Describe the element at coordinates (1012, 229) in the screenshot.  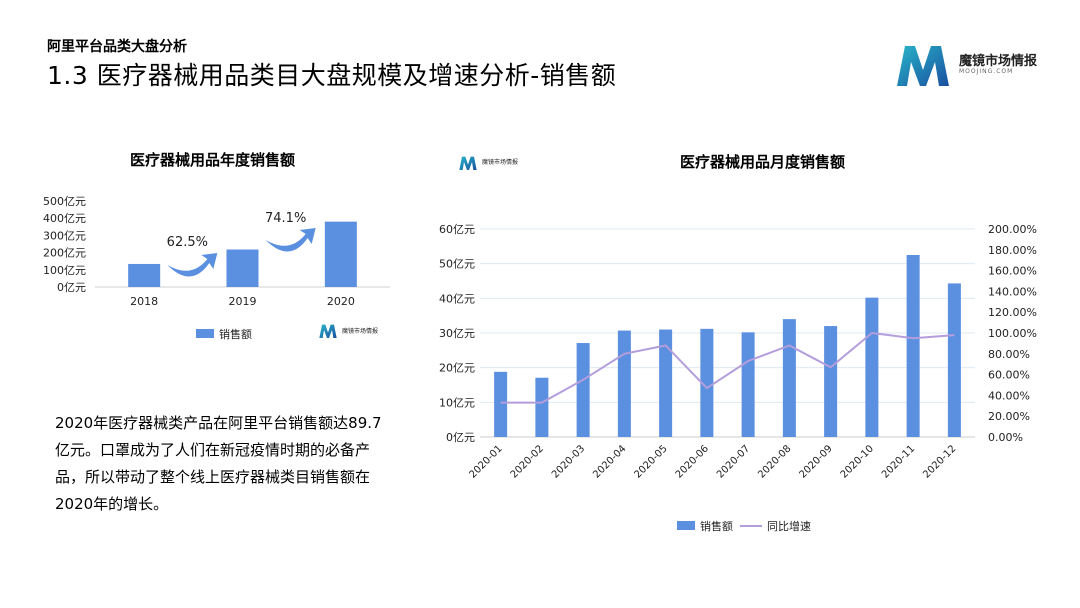
I see `y-tick-label-right: 200.00%` at that location.